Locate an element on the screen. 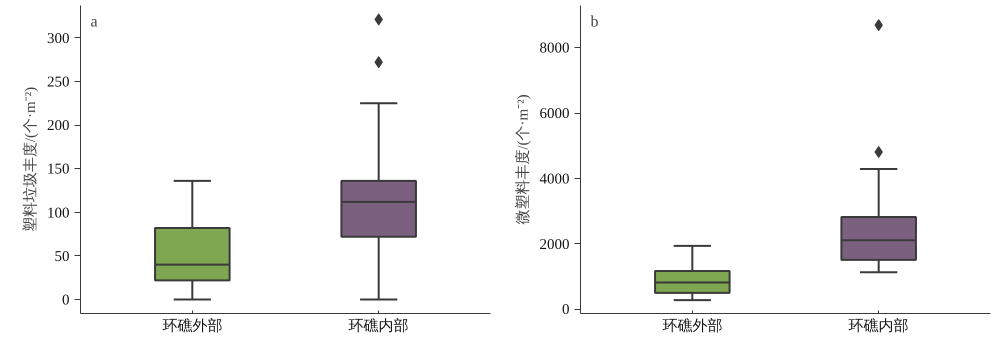 The image size is (1000, 343). text: b is located at coordinates (594, 22).